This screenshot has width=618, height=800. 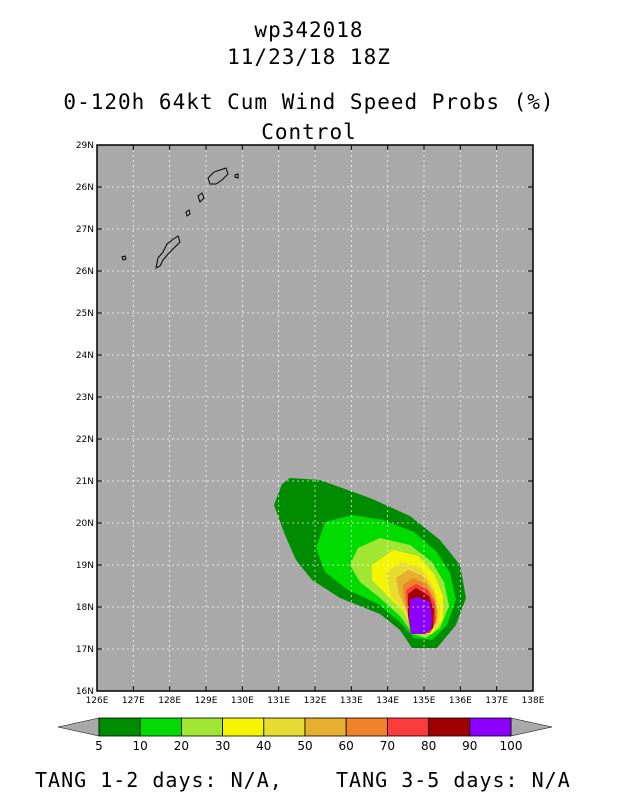 What do you see at coordinates (124, 258) in the screenshot?
I see `island-kume` at bounding box center [124, 258].